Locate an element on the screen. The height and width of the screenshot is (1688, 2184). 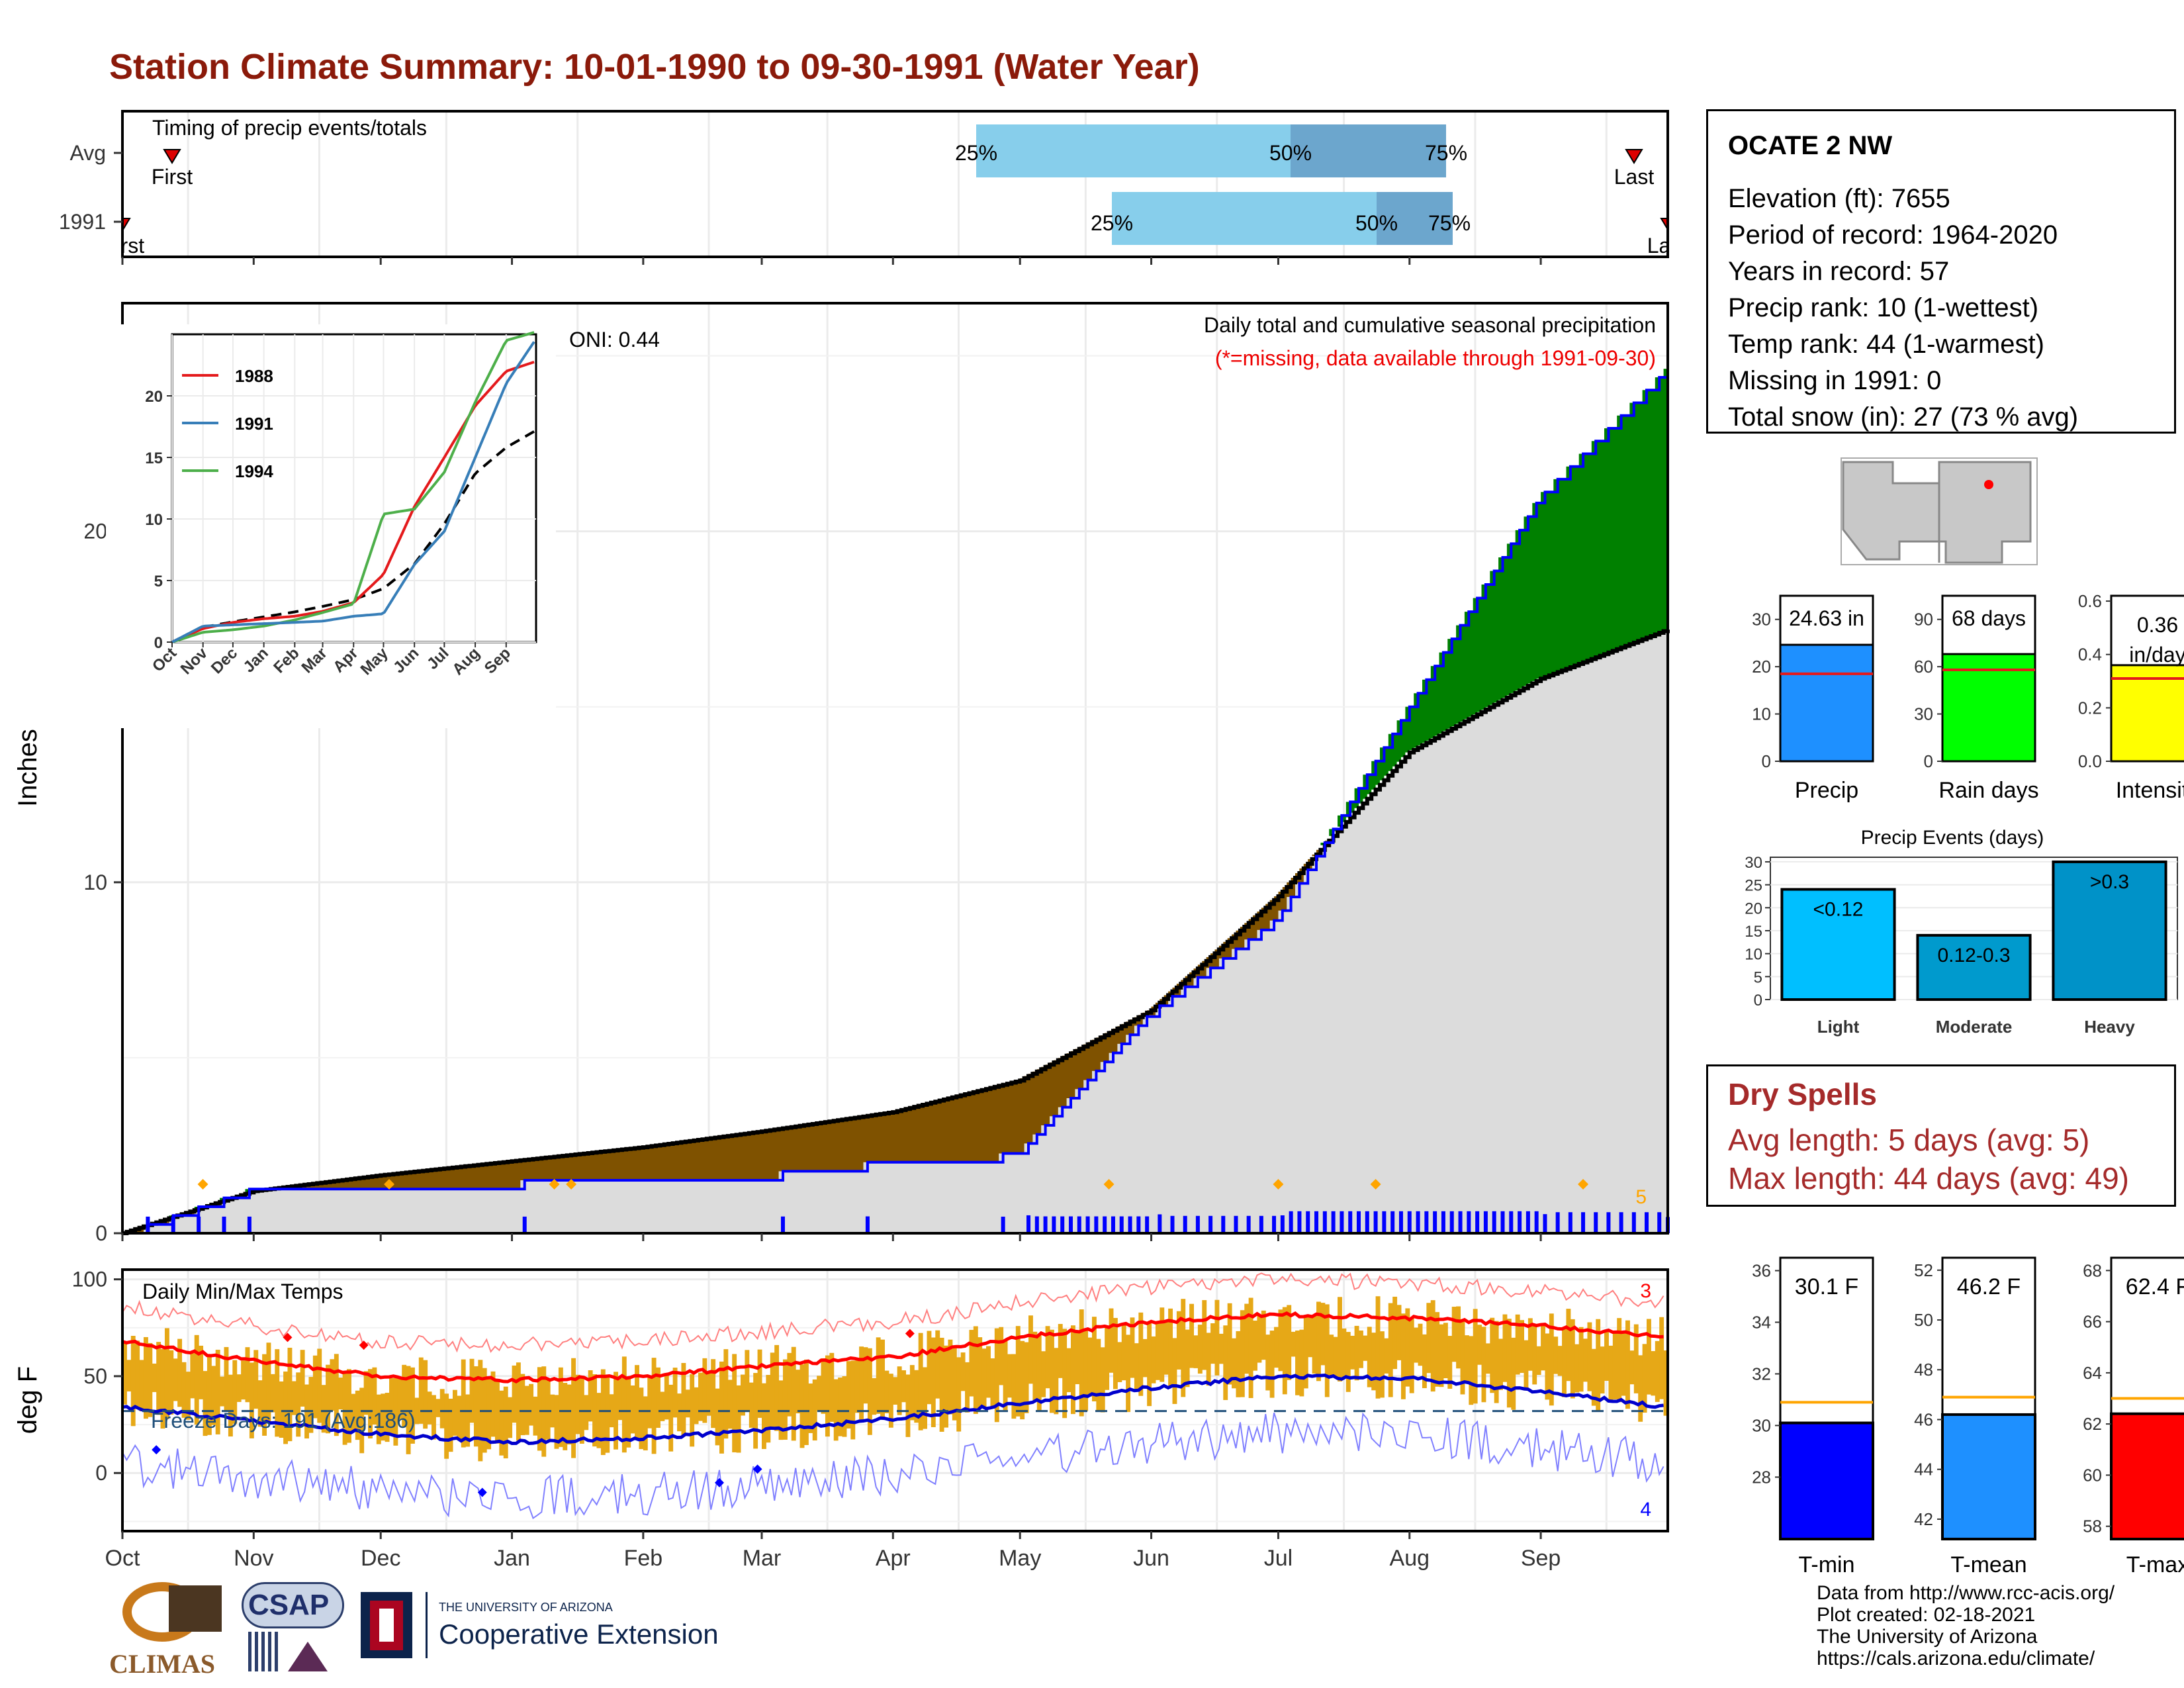
mini-label: Precip is located at coordinates (1826, 790).